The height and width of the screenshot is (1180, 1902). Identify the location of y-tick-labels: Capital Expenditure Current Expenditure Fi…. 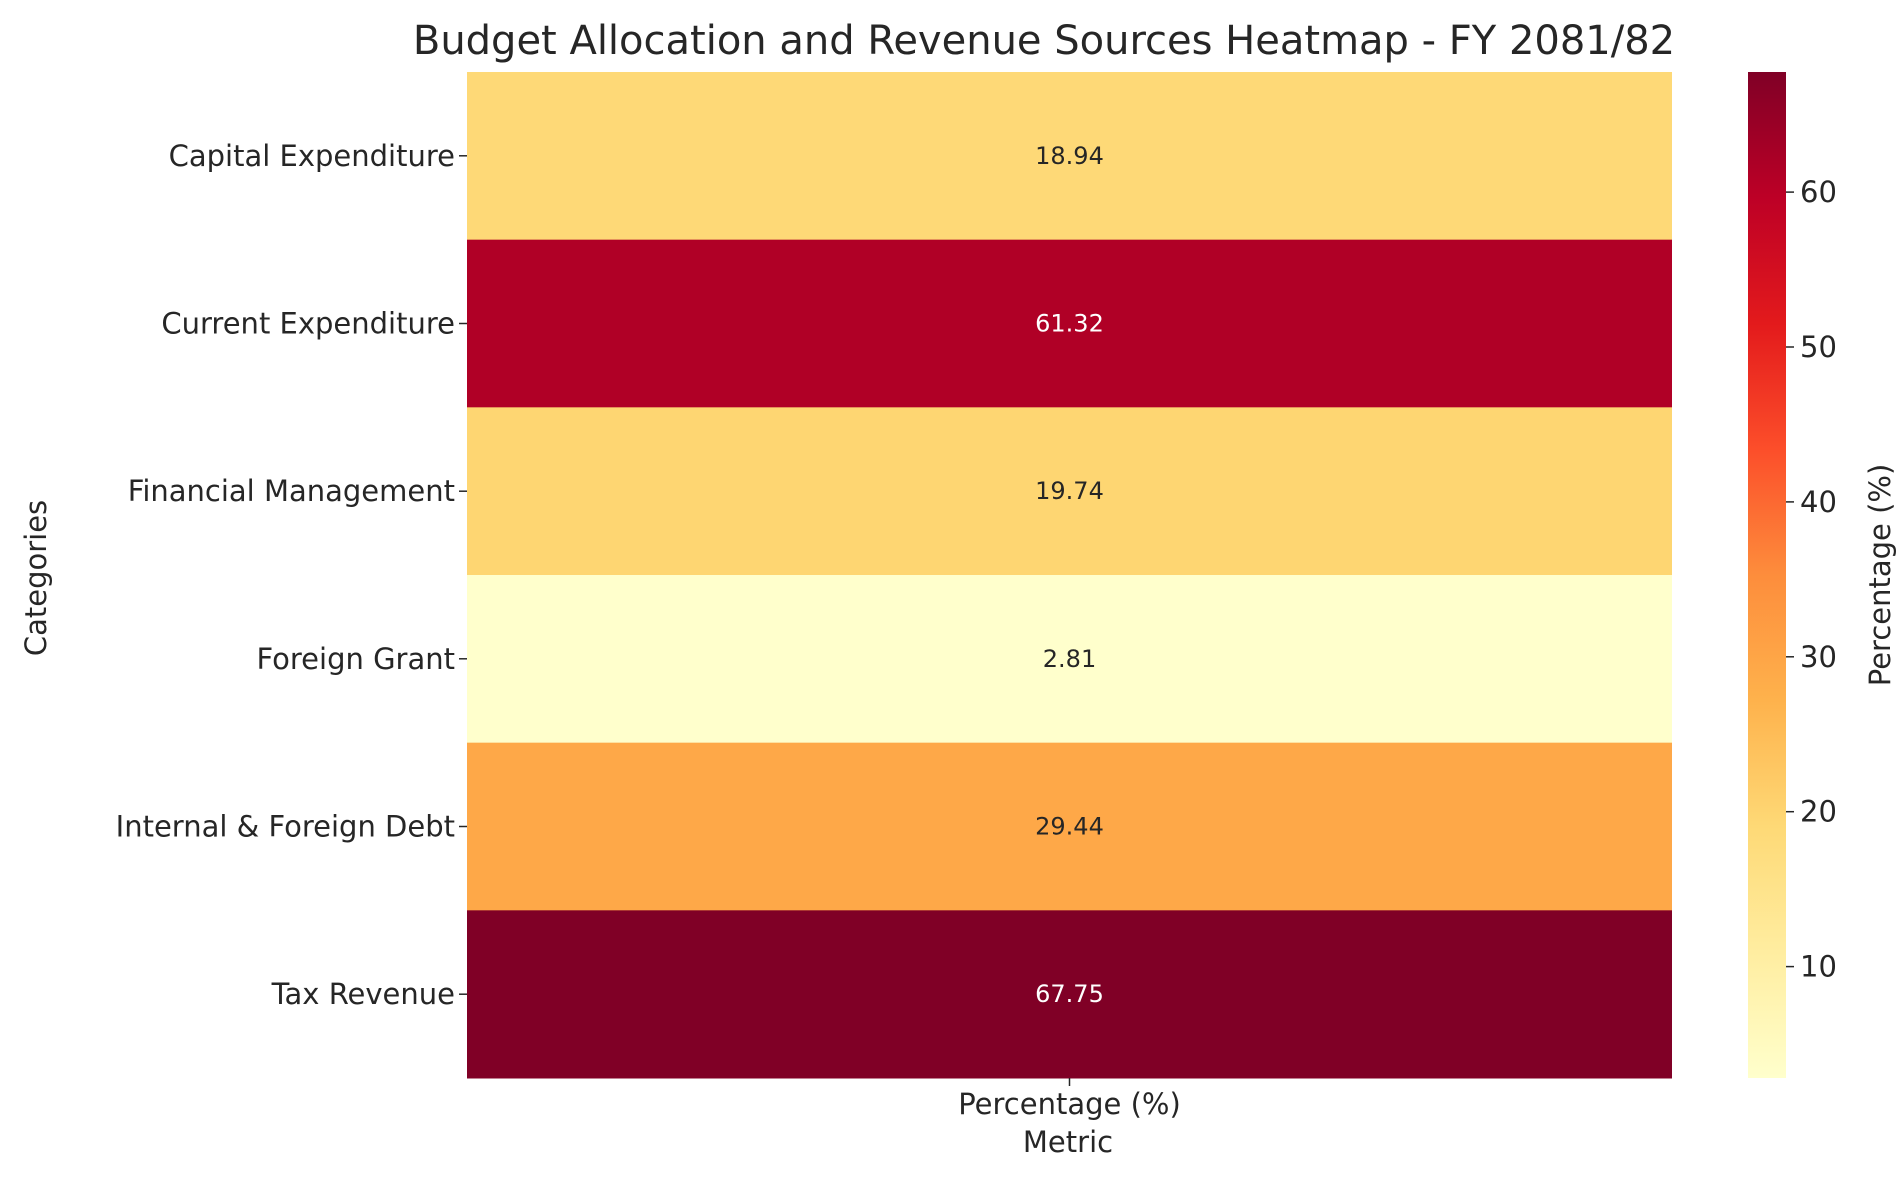
(291, 575).